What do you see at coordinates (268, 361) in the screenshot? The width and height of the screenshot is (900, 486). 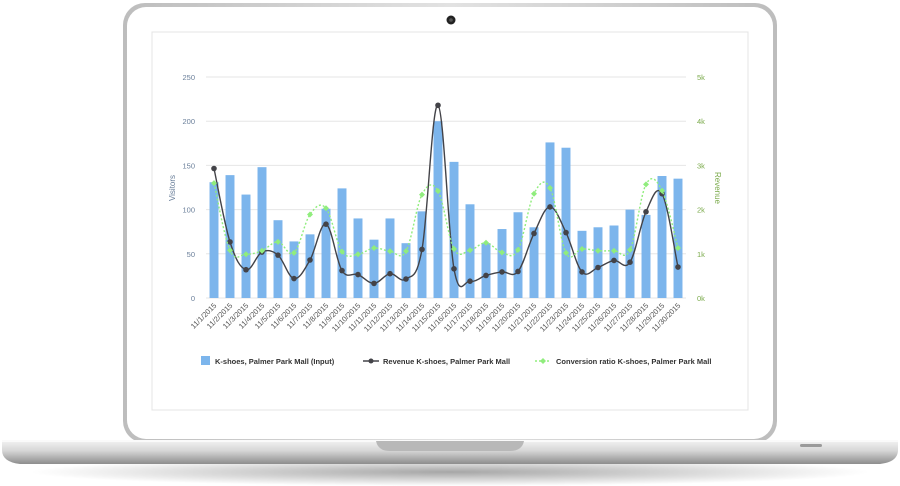 I see `legend-item-visitors: K-shoes, Palmer Park Mall (Input)` at bounding box center [268, 361].